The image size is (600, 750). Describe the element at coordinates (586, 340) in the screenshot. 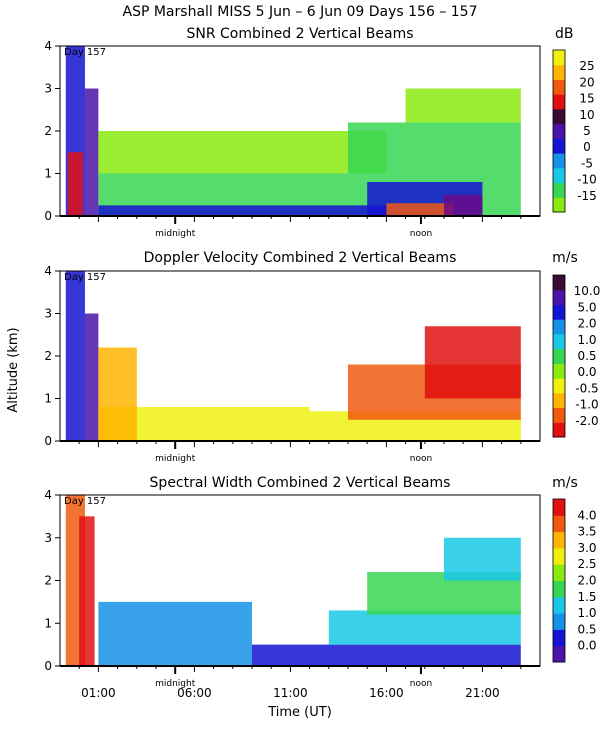

I see `colorbar-label: 1.0` at that location.